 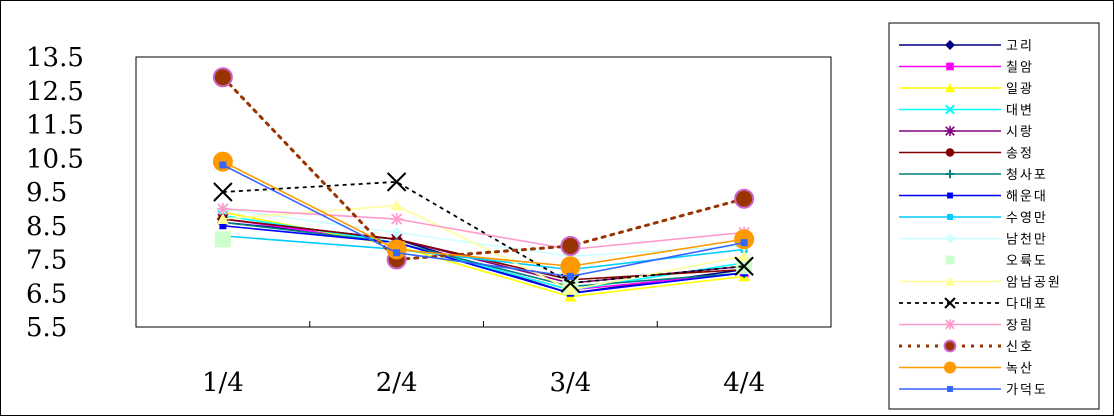 I want to click on y-tick-label: 5.5, so click(x=46, y=328).